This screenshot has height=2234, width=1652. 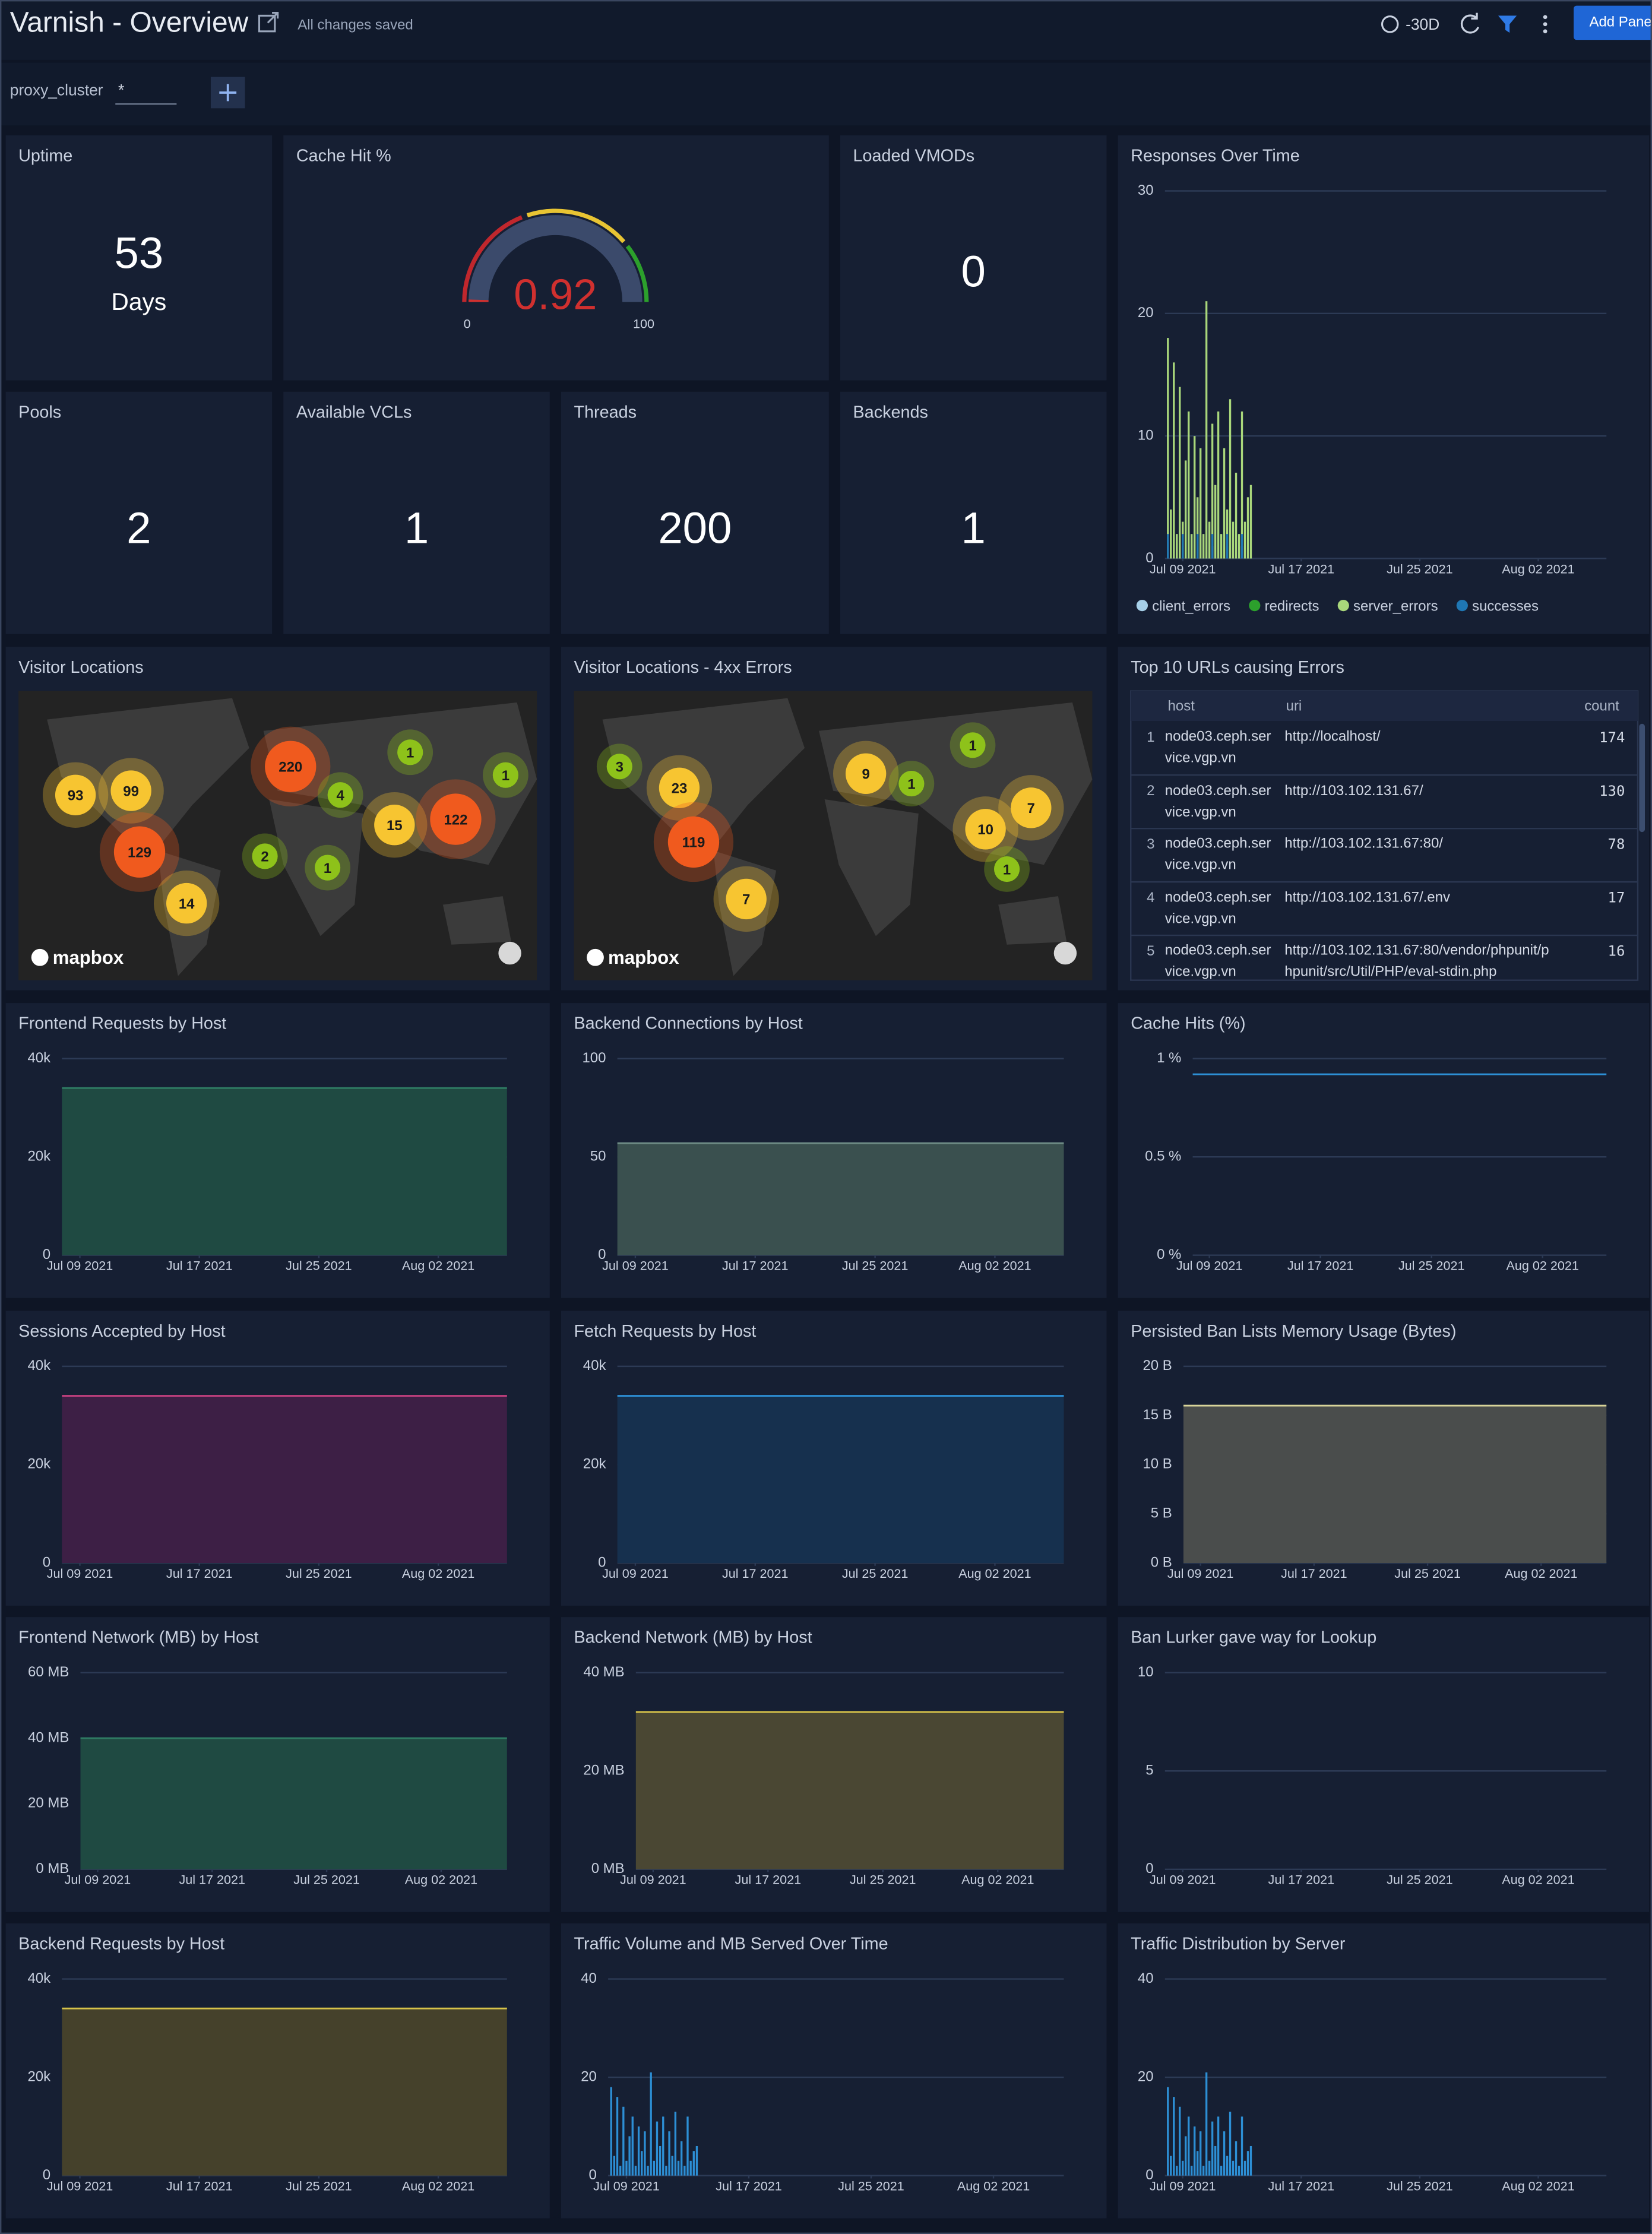 I want to click on cell-uri: http://localhost/, so click(x=1332, y=737).